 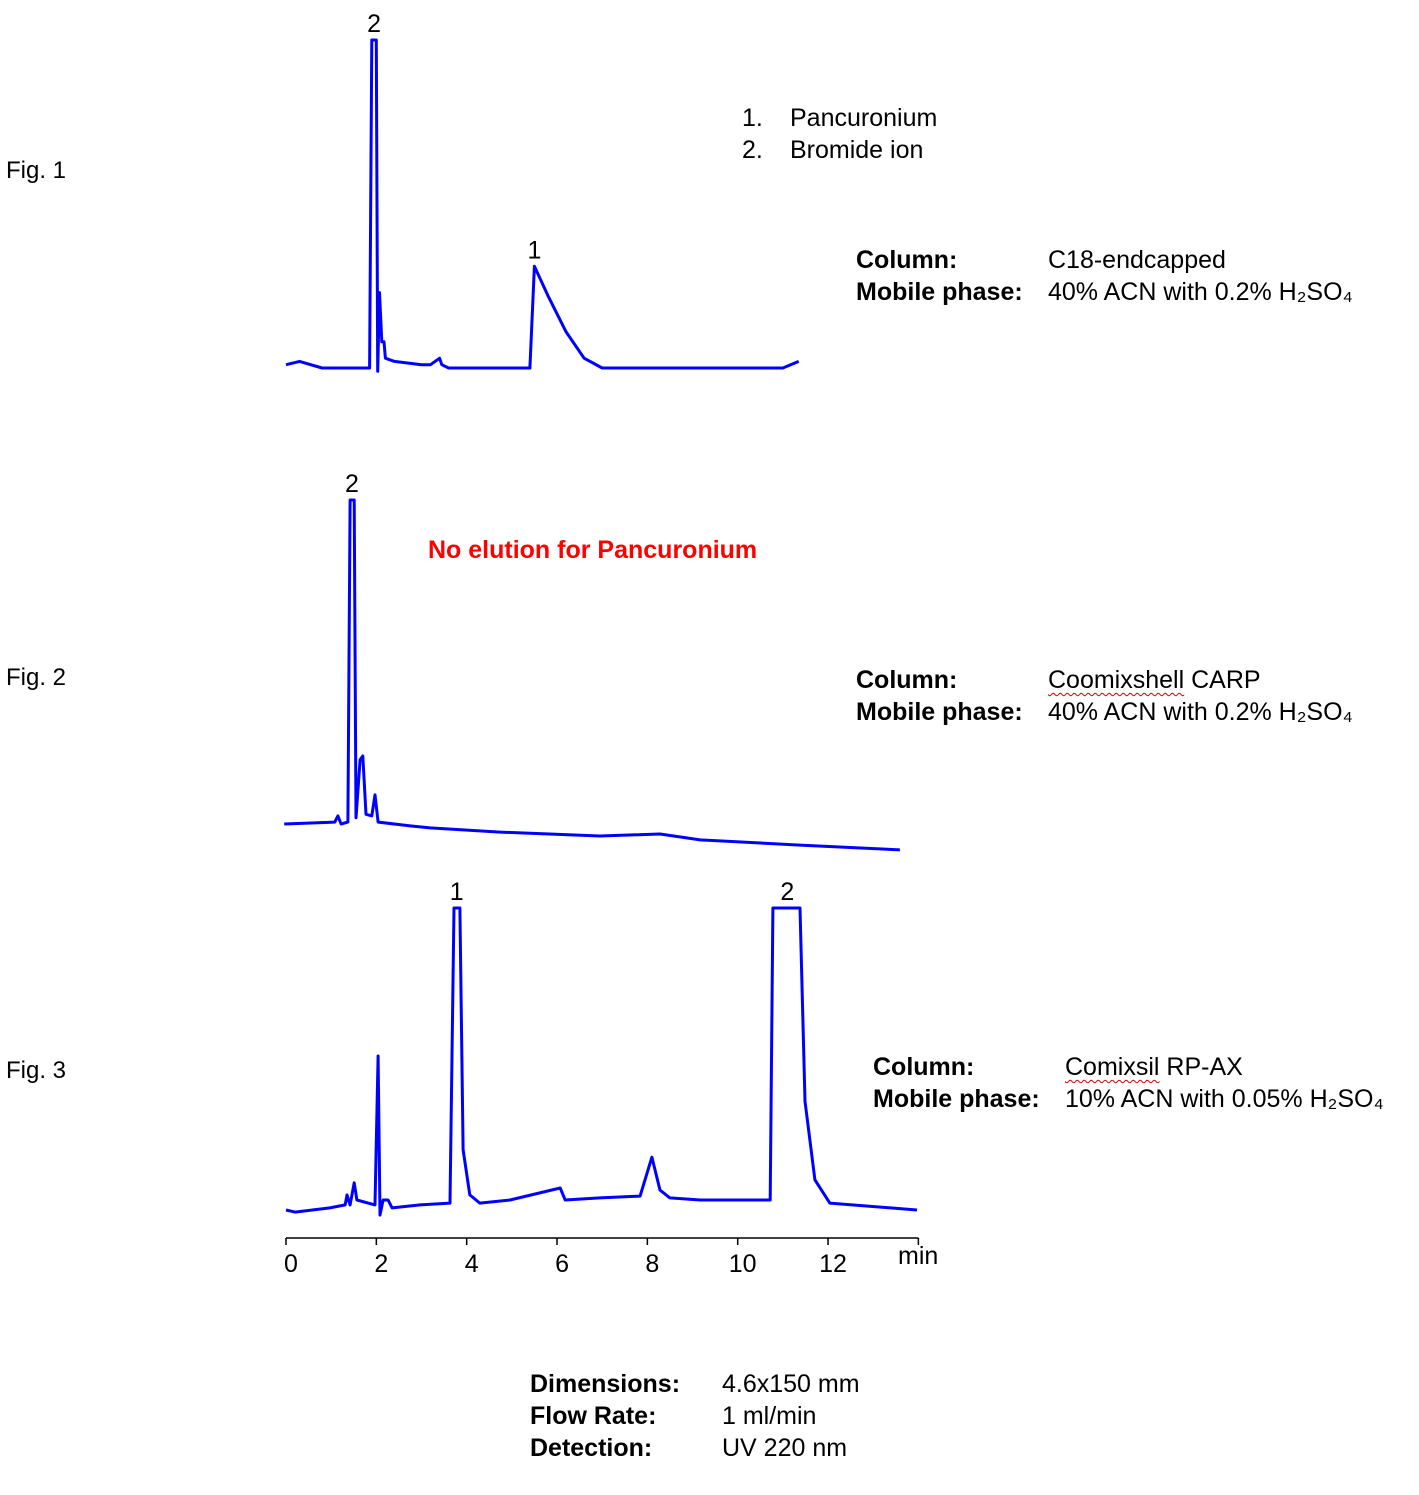 I want to click on column-value: C18-endcapped, so click(x=1137, y=260).